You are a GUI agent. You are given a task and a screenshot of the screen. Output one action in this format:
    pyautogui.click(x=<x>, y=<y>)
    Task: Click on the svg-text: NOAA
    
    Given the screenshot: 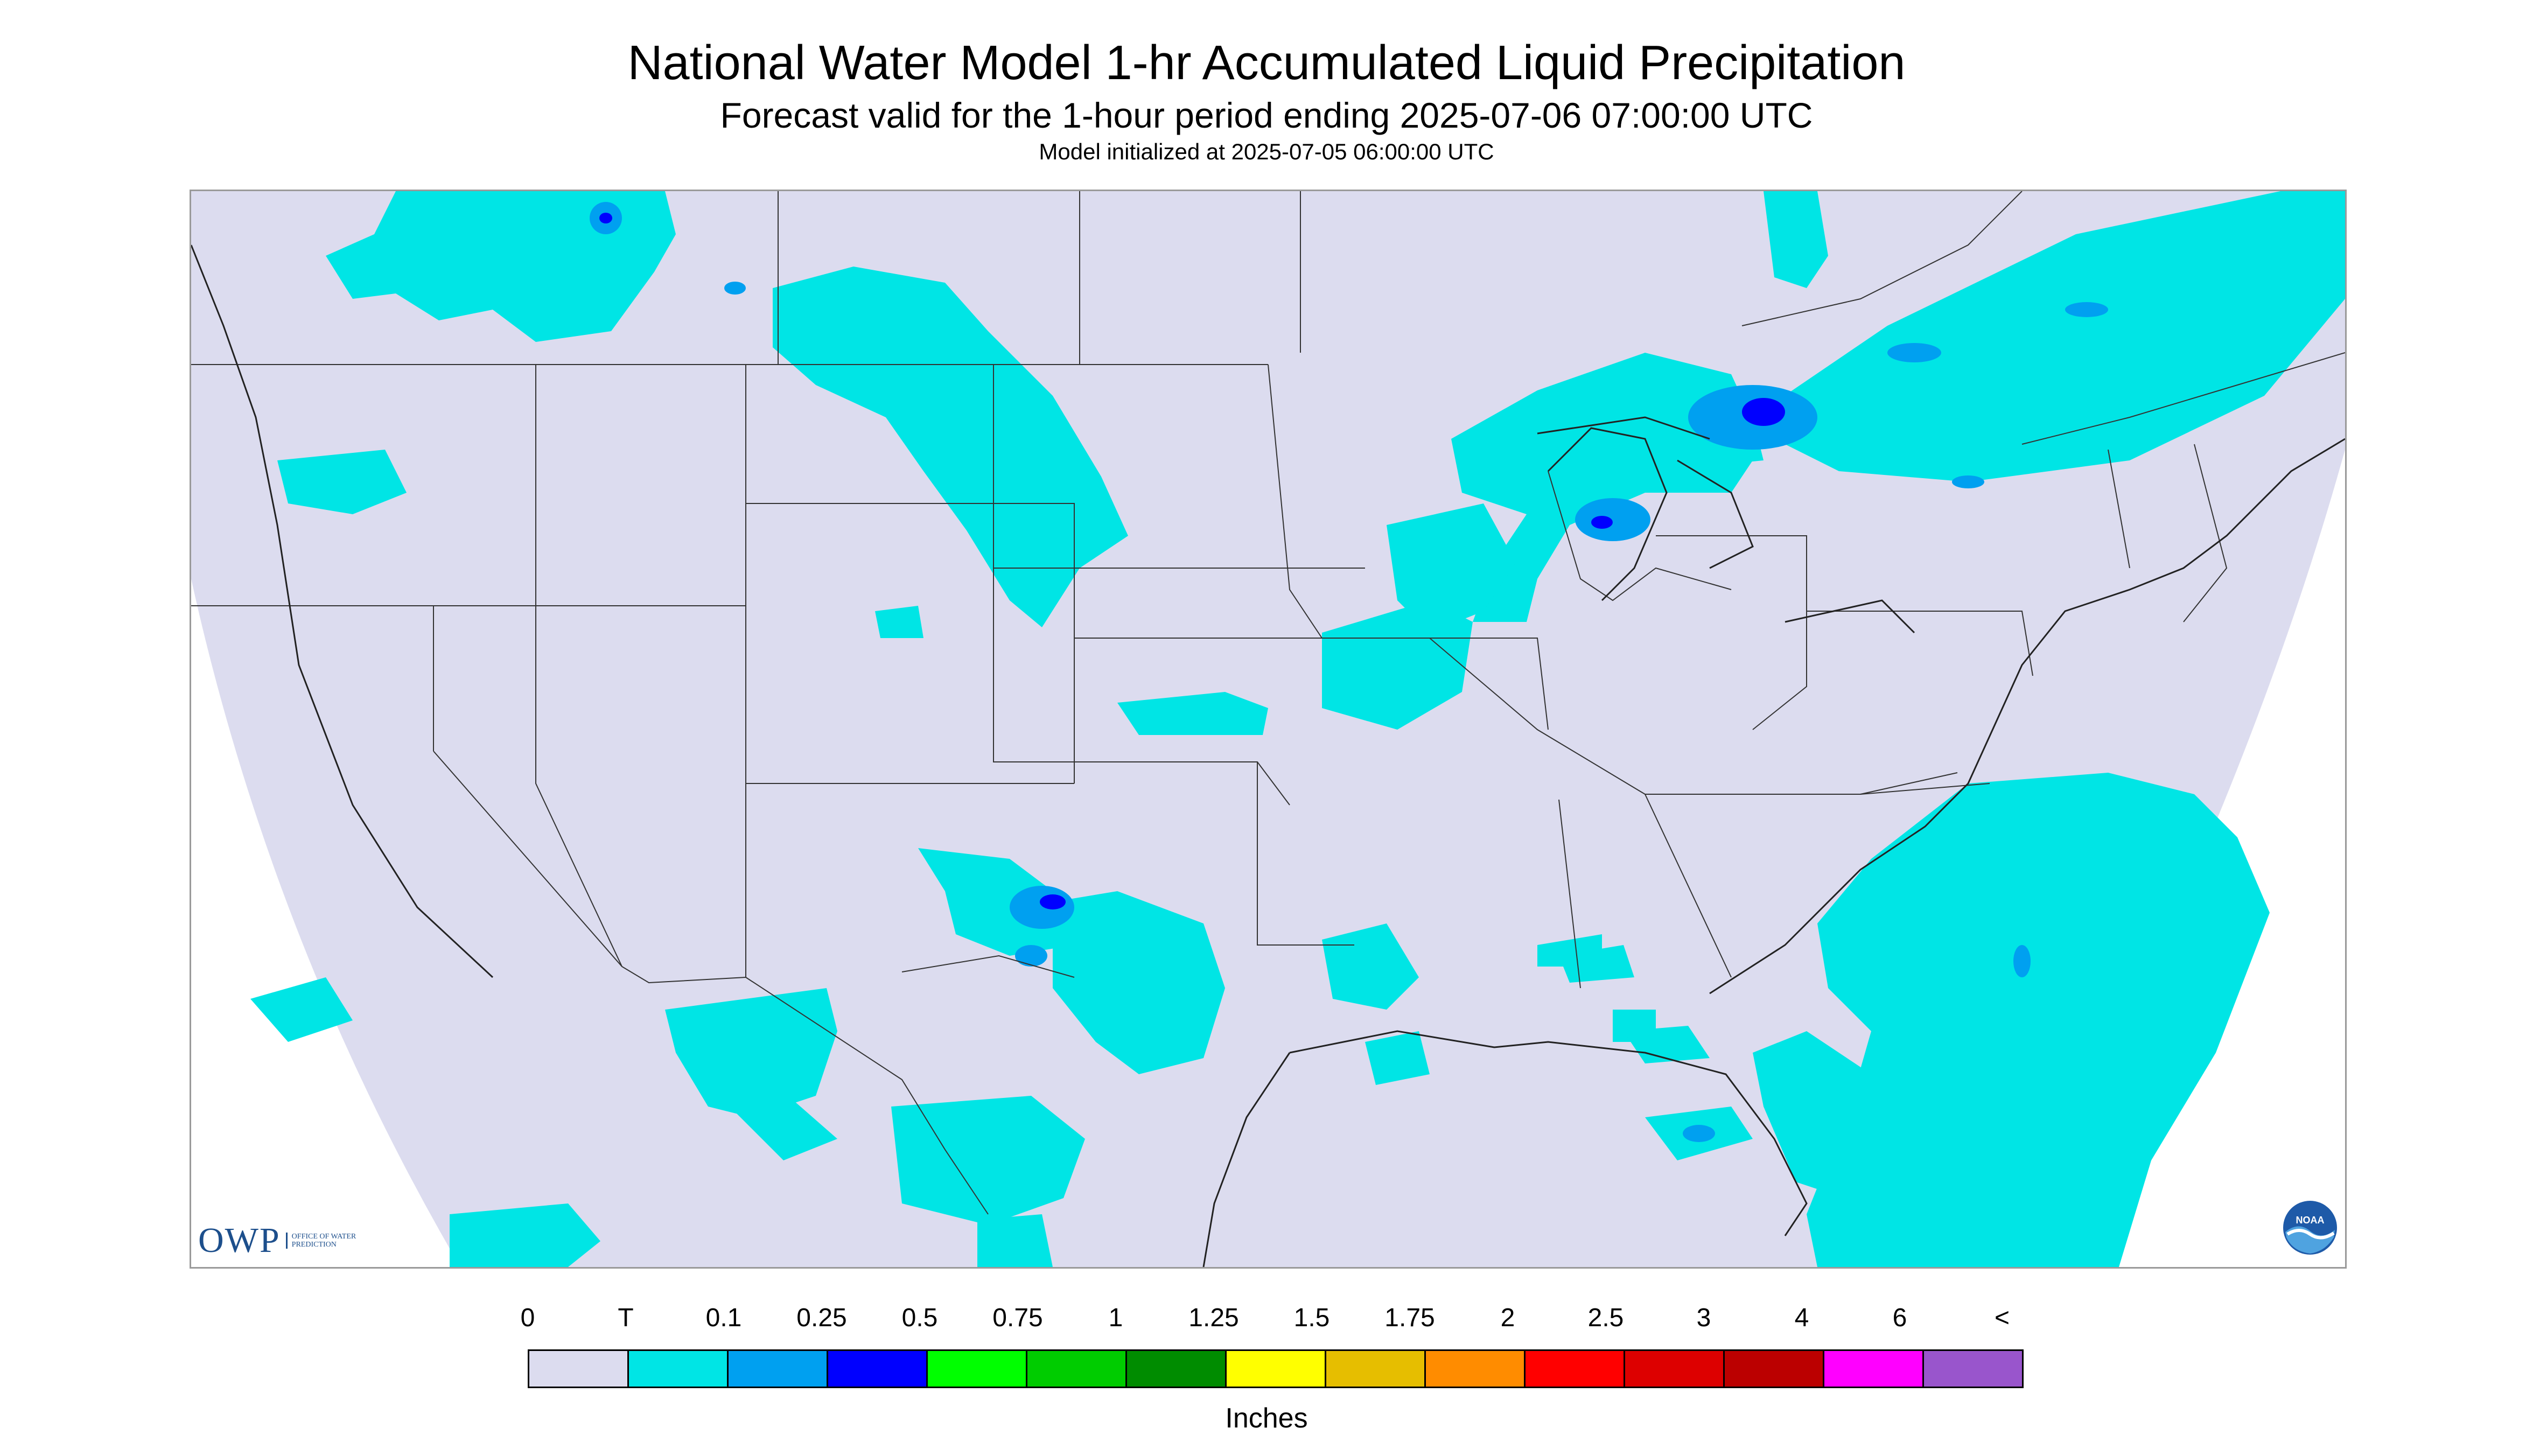 What is the action you would take?
    pyautogui.click(x=2310, y=1220)
    